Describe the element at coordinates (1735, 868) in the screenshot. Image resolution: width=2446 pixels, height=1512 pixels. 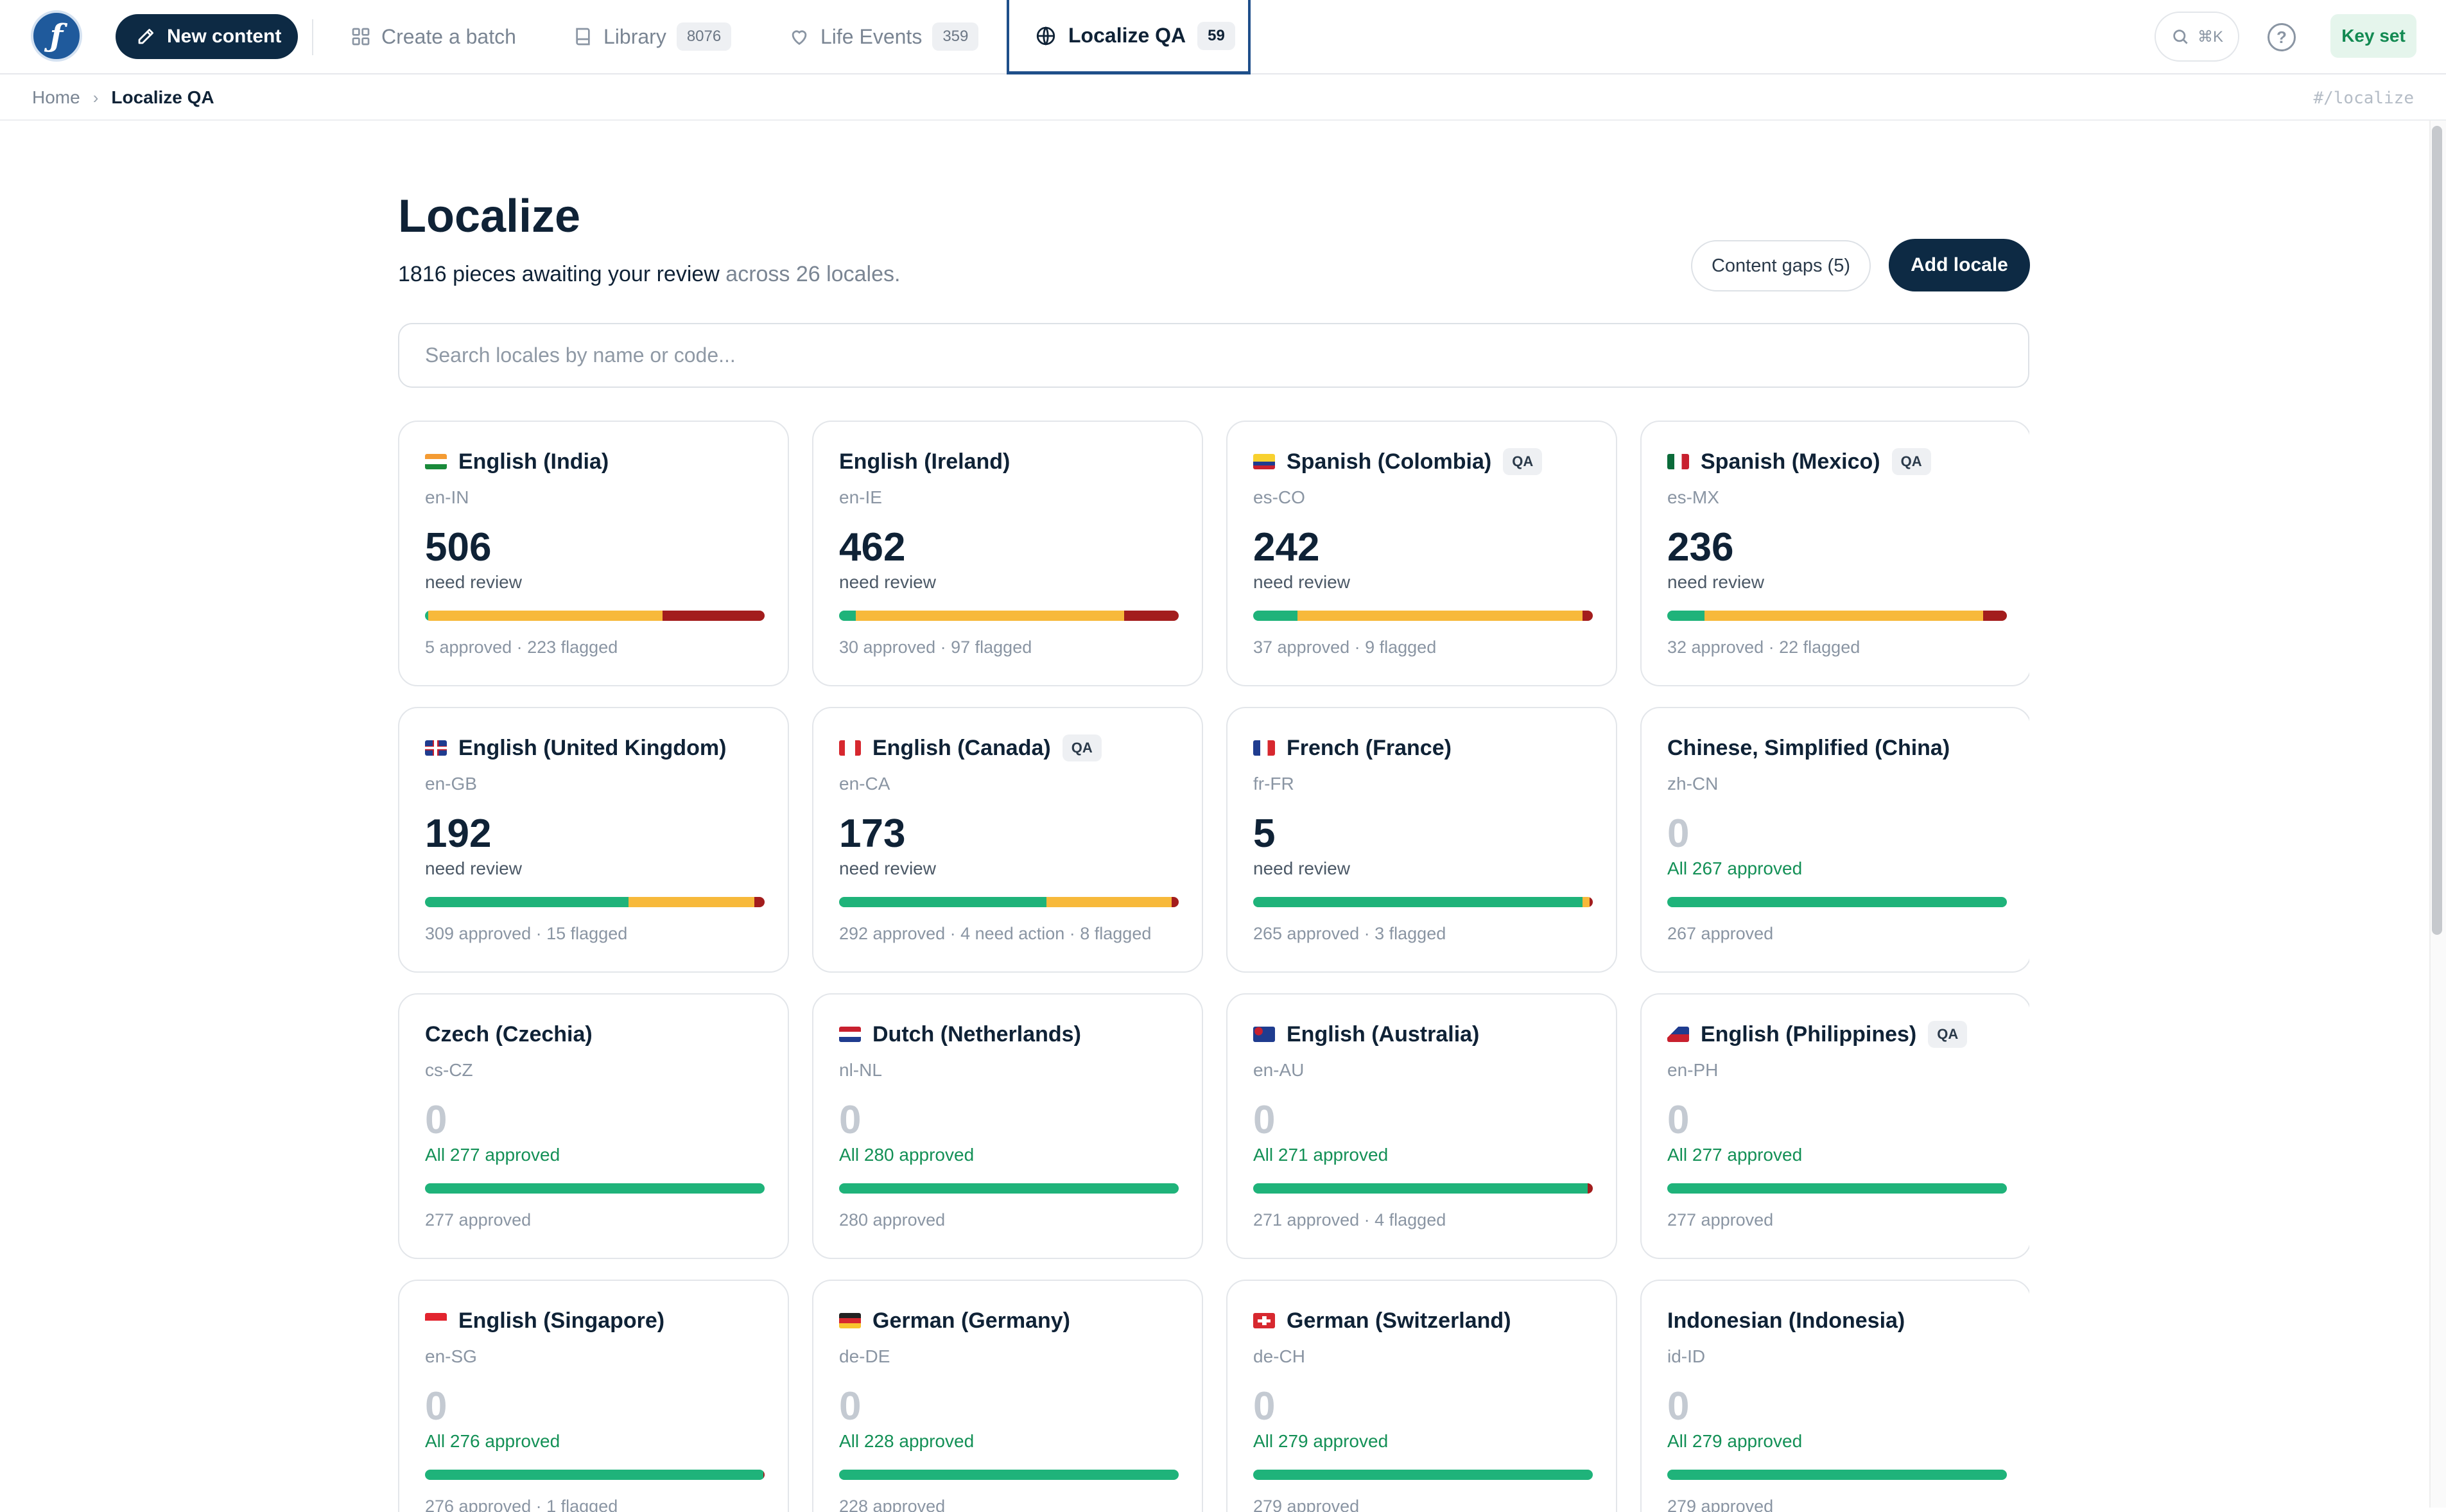
I see `review-status: All 267 approved` at that location.